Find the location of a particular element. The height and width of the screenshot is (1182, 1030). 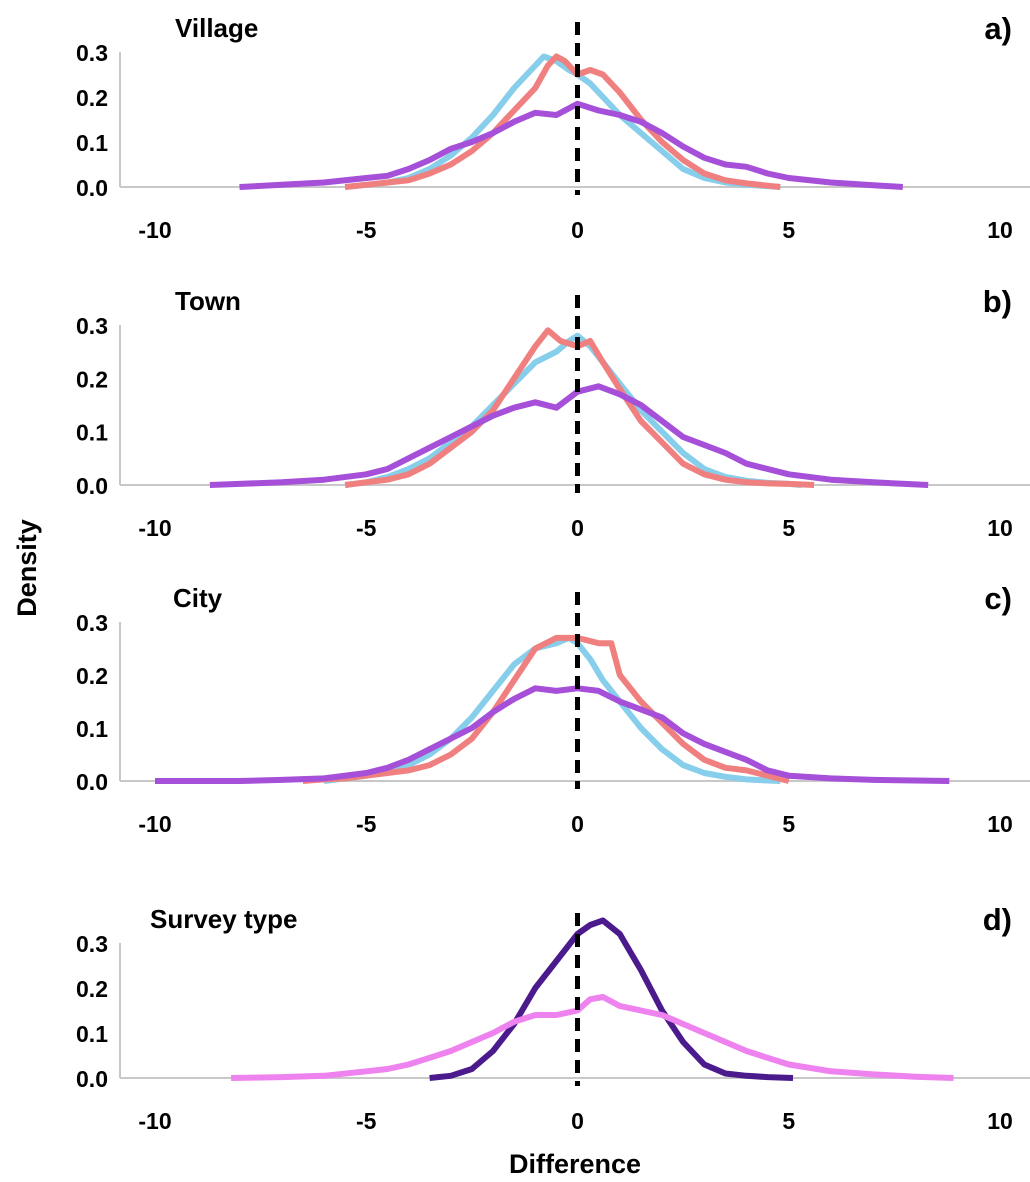

panel-title: Village is located at coordinates (216, 28).